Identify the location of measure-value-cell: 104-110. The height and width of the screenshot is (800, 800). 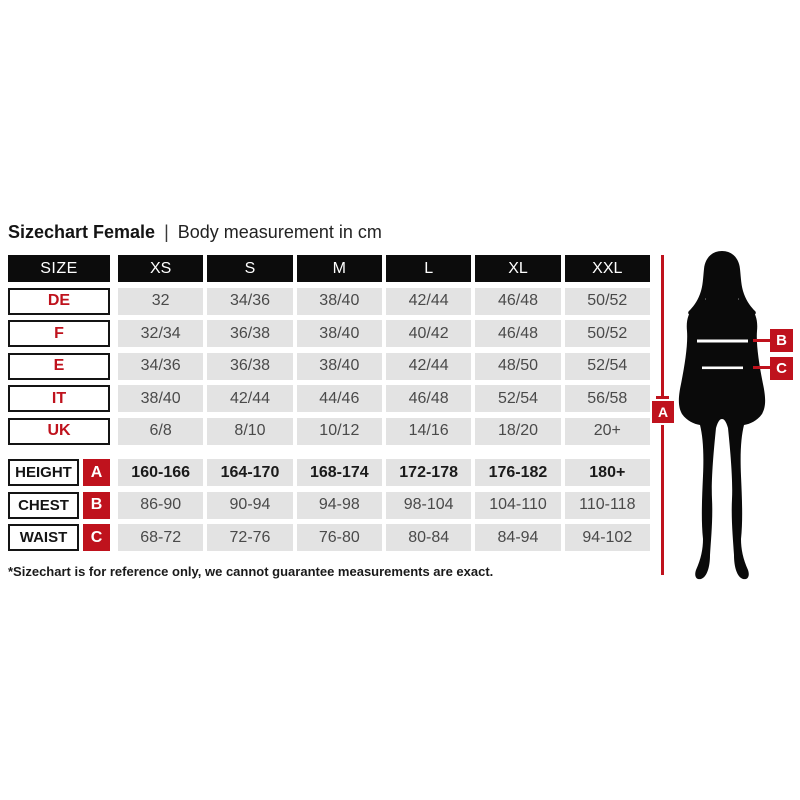
(518, 505).